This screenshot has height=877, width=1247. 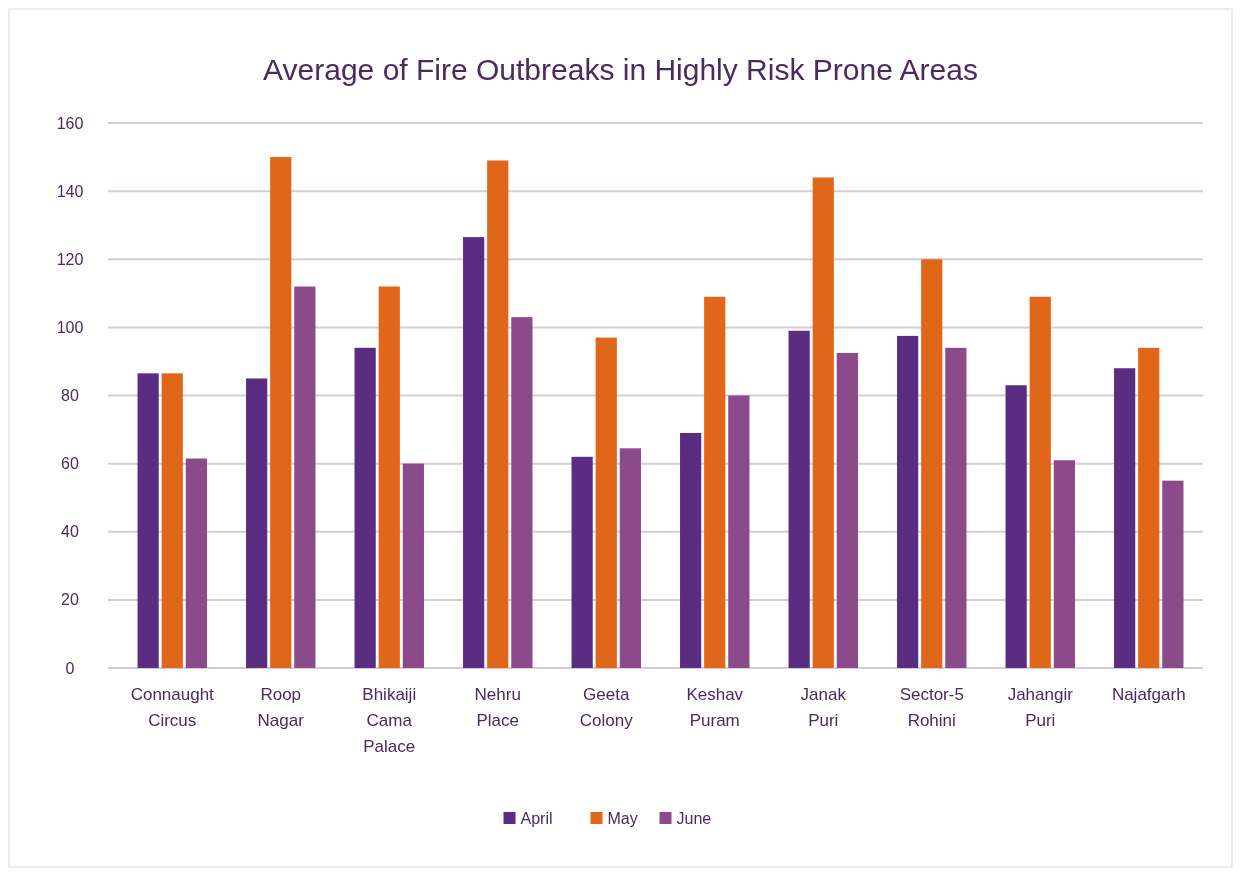 What do you see at coordinates (497, 707) in the screenshot?
I see `x-tick-label: Nehru Place` at bounding box center [497, 707].